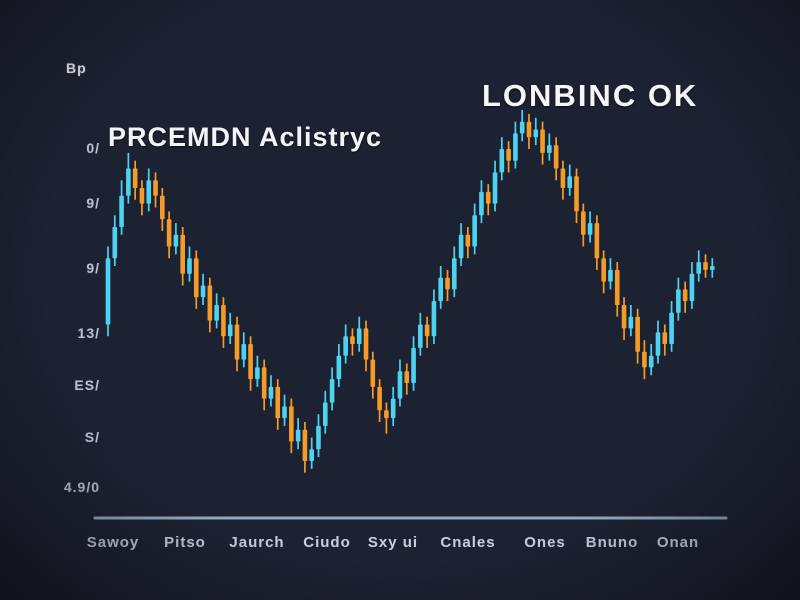 The image size is (800, 600). What do you see at coordinates (327, 542) in the screenshot?
I see `x-axis-label: Ciudo` at bounding box center [327, 542].